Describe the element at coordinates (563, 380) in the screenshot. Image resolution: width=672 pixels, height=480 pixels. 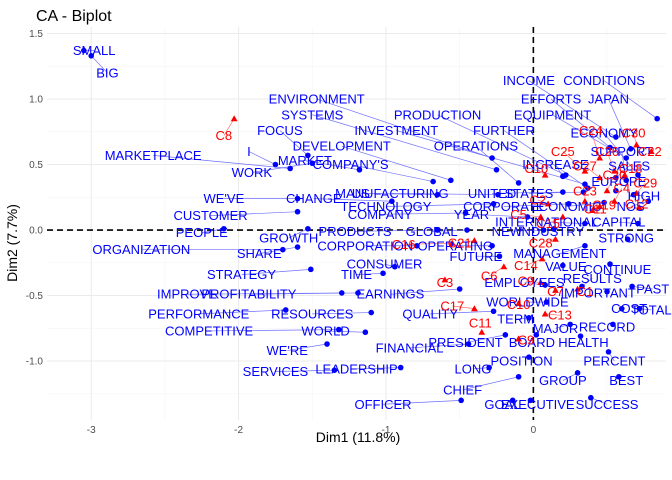
I see `row-point-label: GROUP` at that location.